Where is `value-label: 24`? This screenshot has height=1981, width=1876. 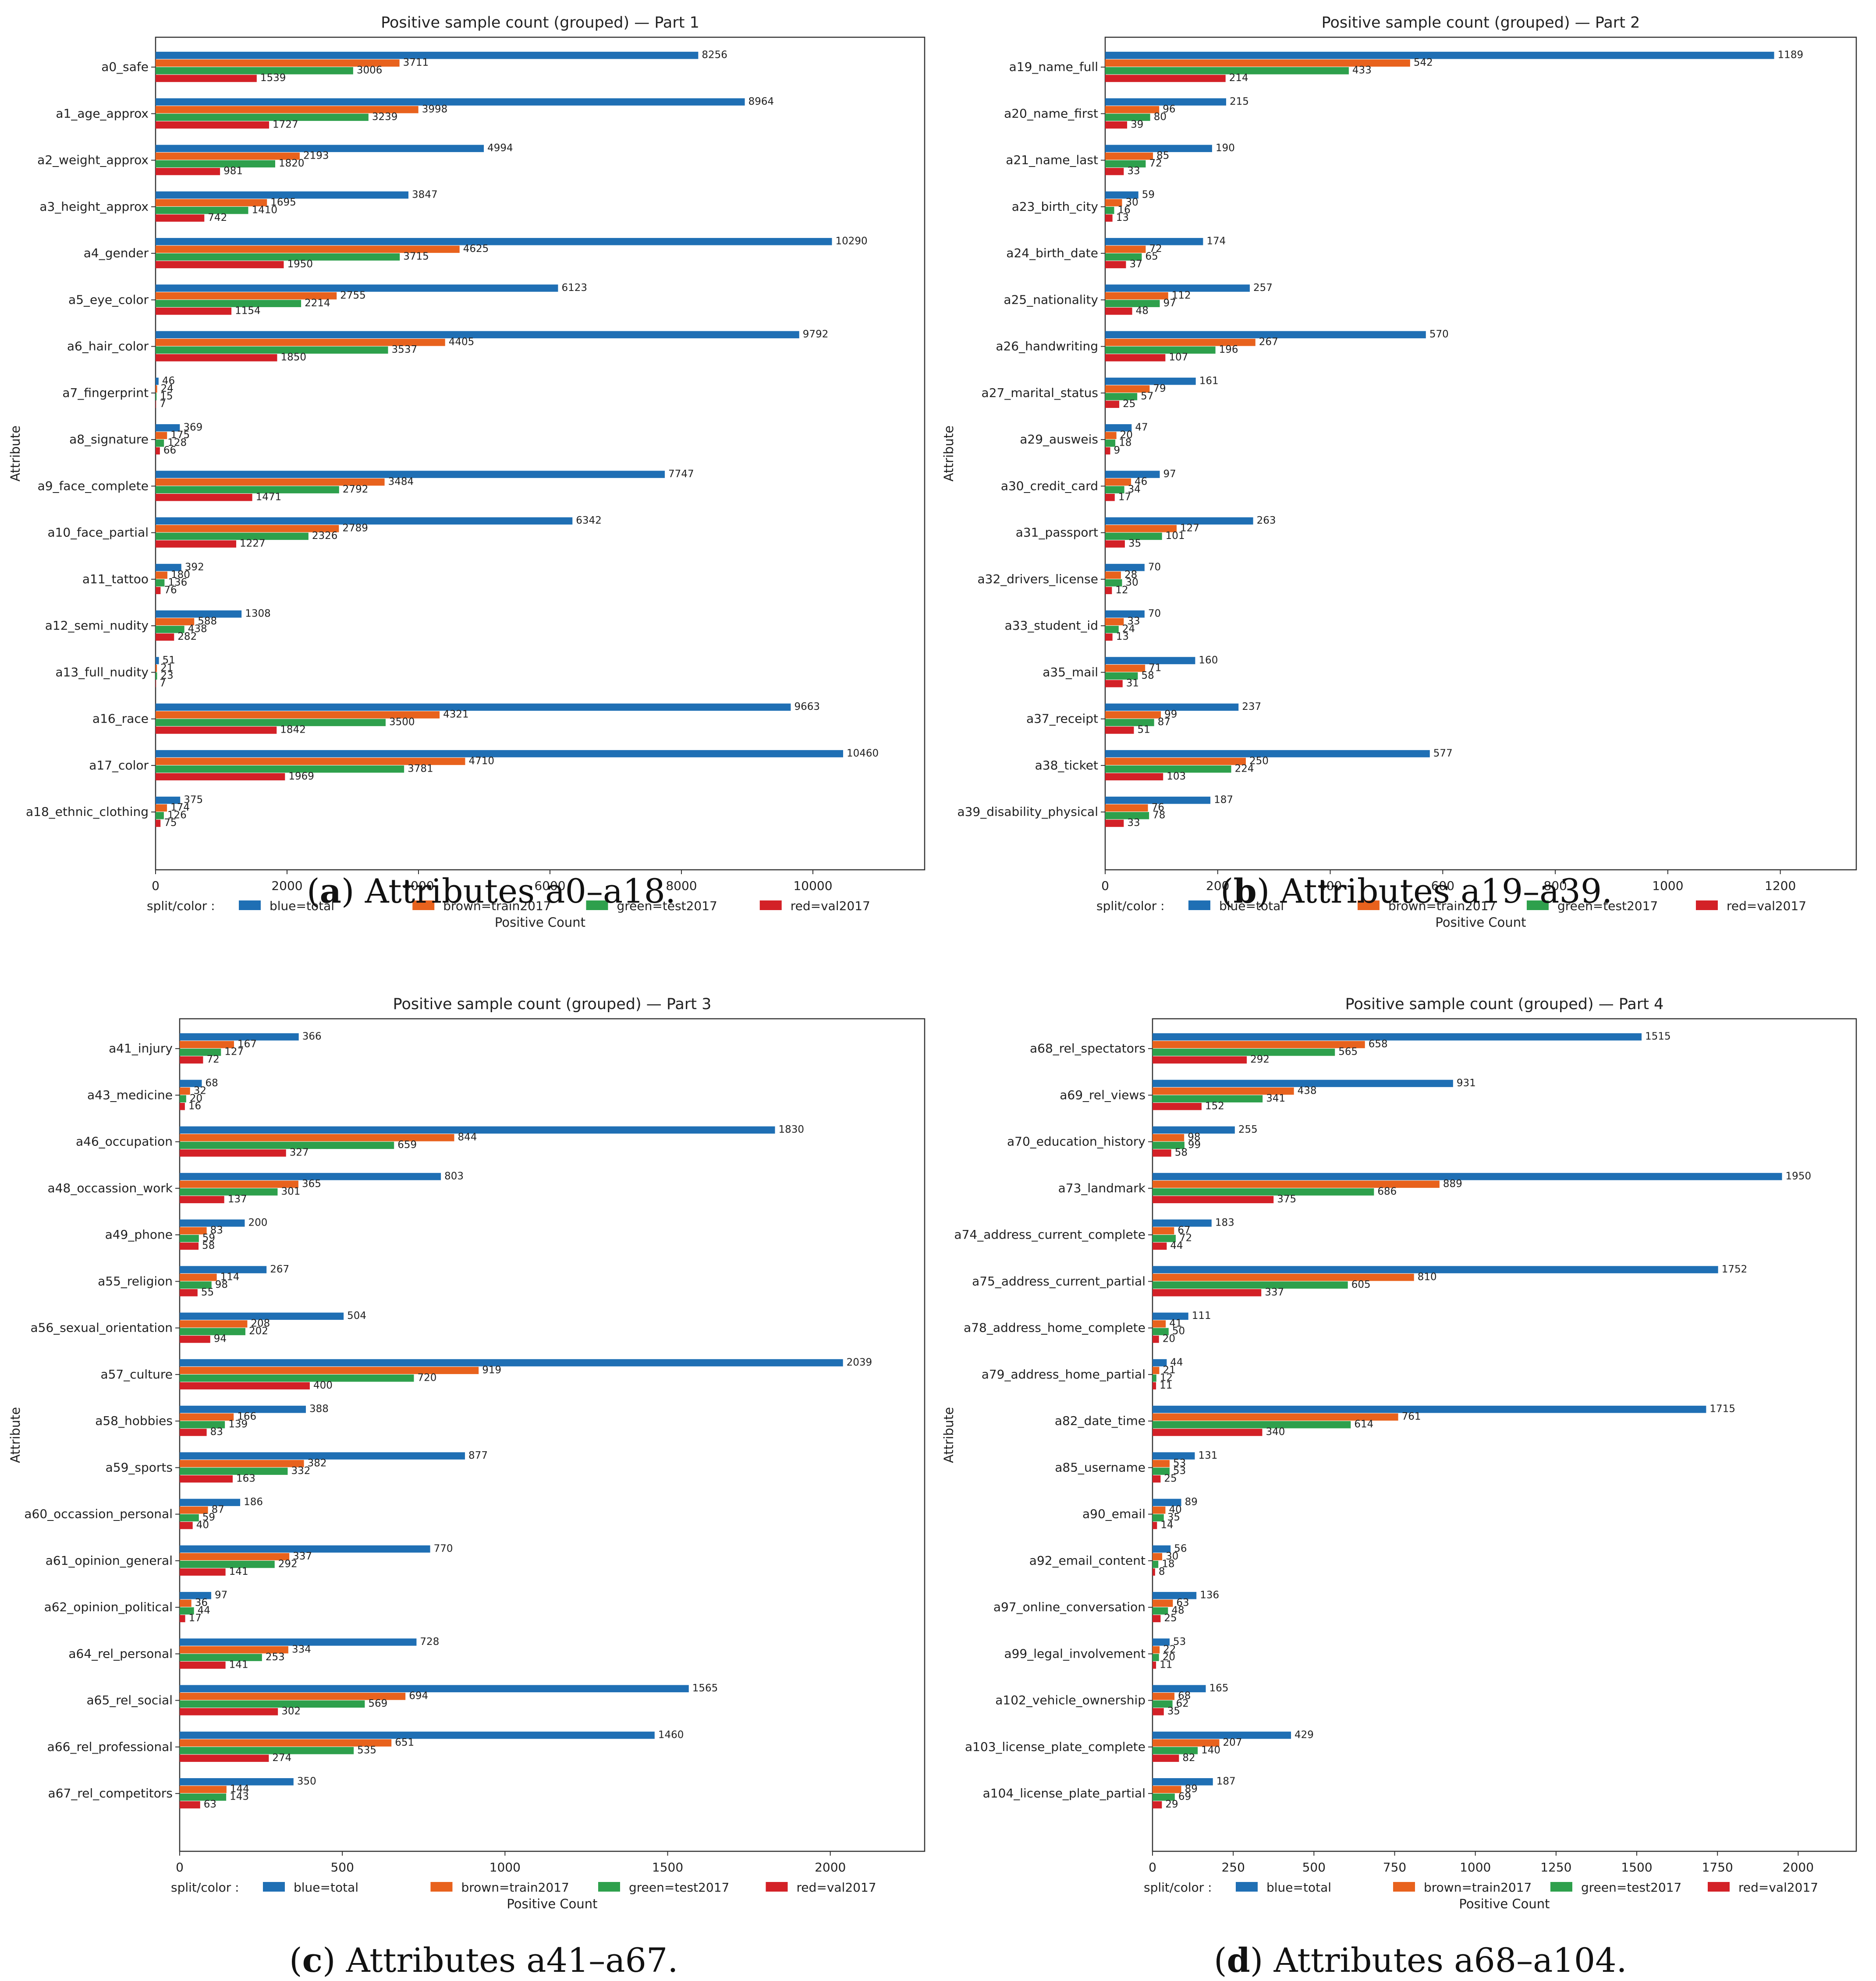
value-label: 24 is located at coordinates (167, 388).